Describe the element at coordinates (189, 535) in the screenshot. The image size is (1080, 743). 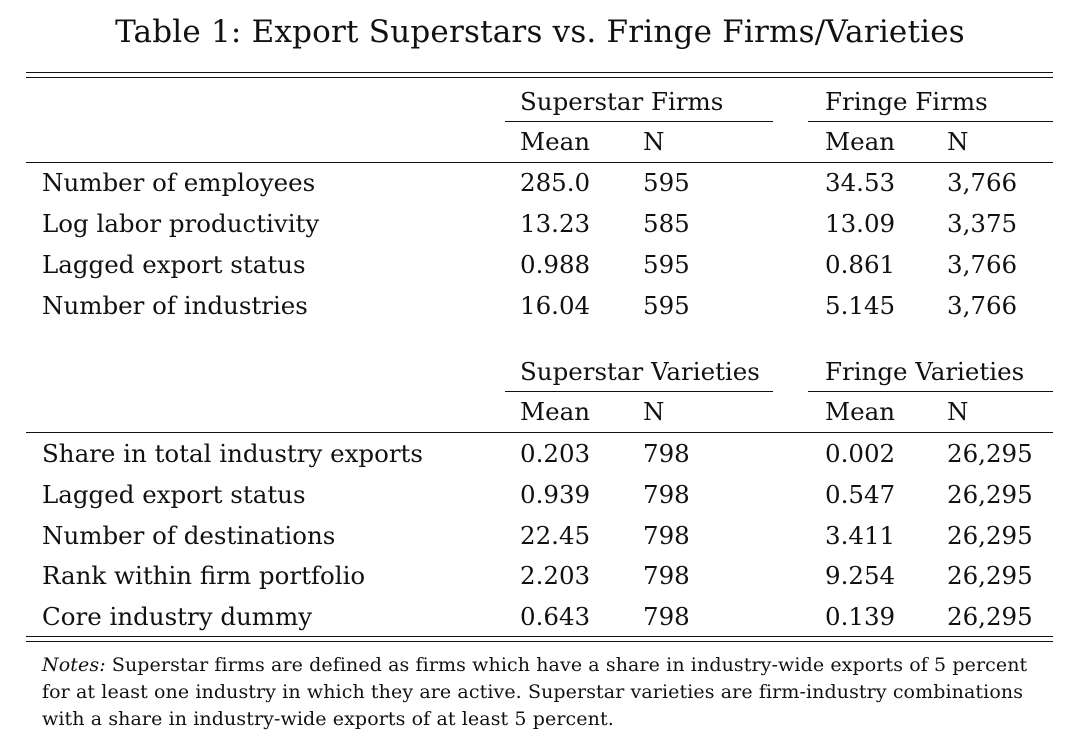
I see `row-label: Number of destinations` at that location.